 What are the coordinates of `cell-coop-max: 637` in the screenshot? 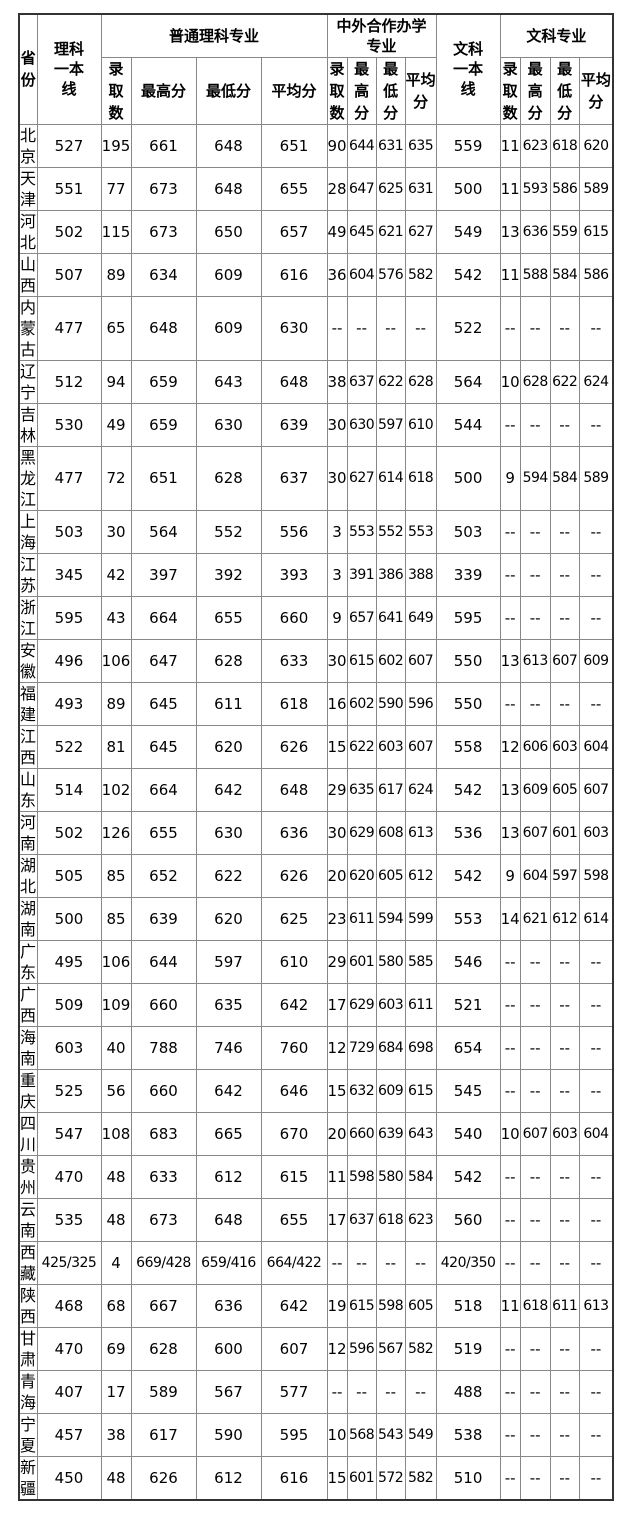 It's located at (361, 1219).